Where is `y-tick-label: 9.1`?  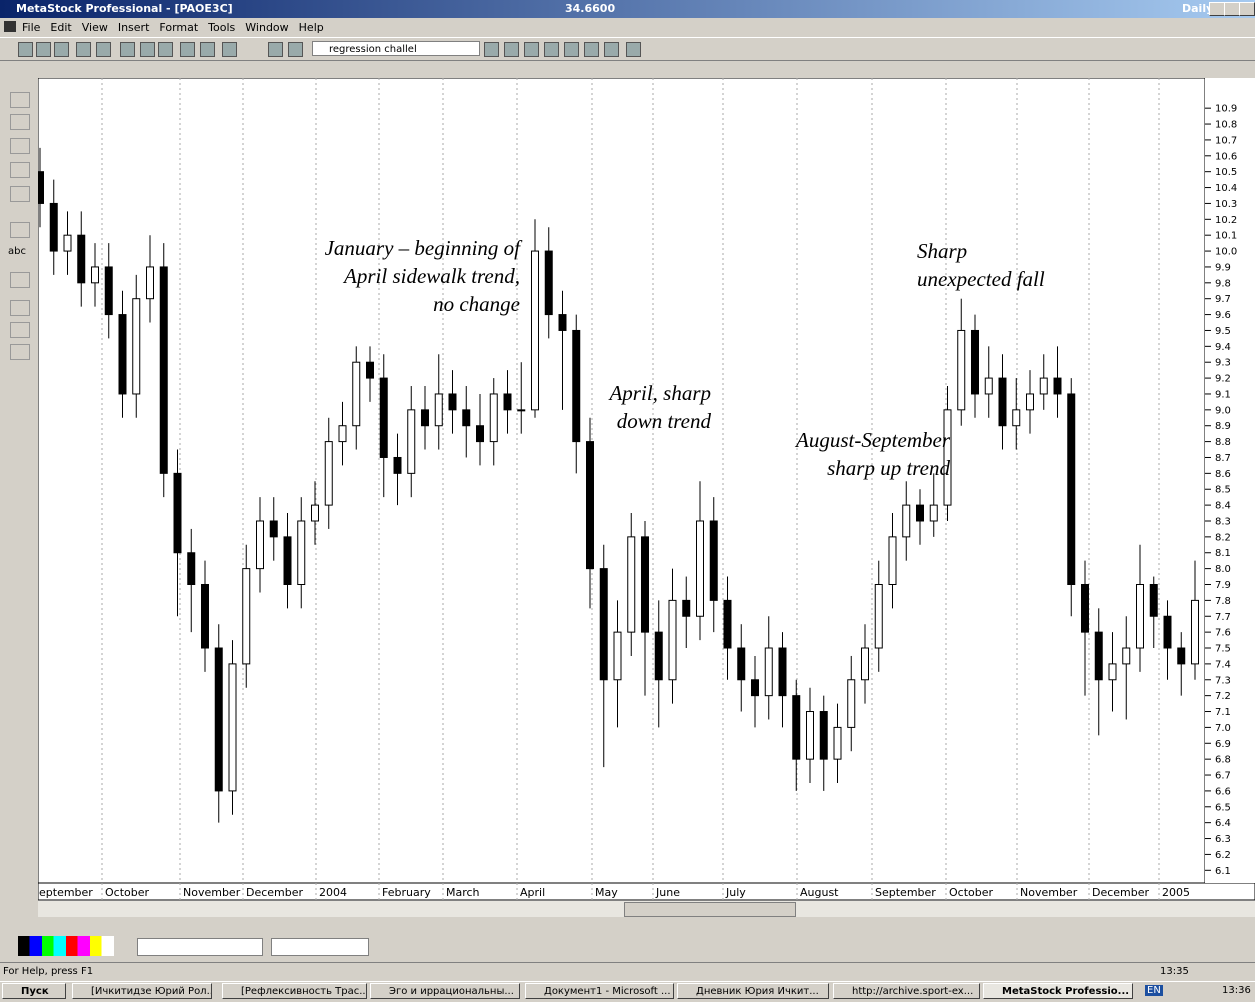
y-tick-label: 9.1 is located at coordinates (1223, 394).